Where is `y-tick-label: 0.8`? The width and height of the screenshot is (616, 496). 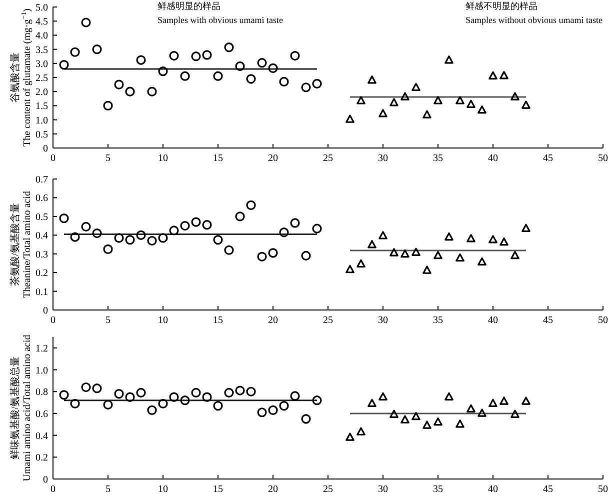 y-tick-label: 0.8 is located at coordinates (42, 392).